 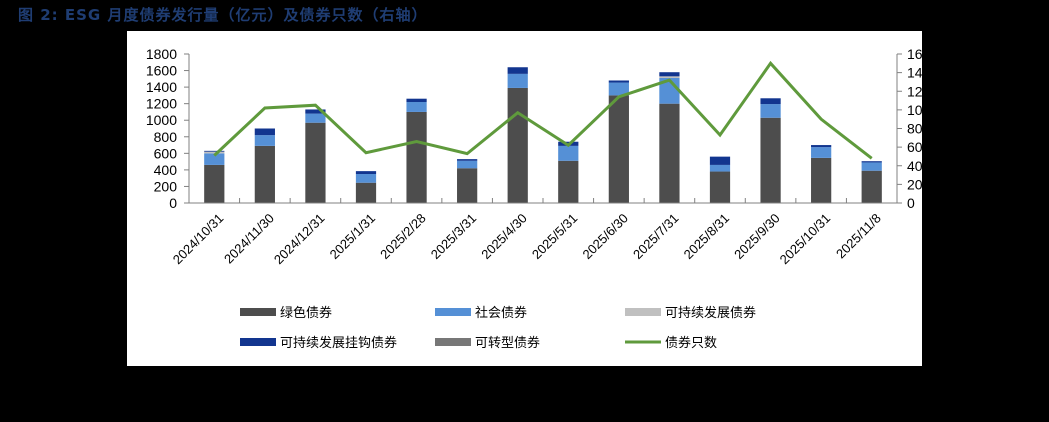 I want to click on legend-label: 社会债券, so click(x=501, y=313).